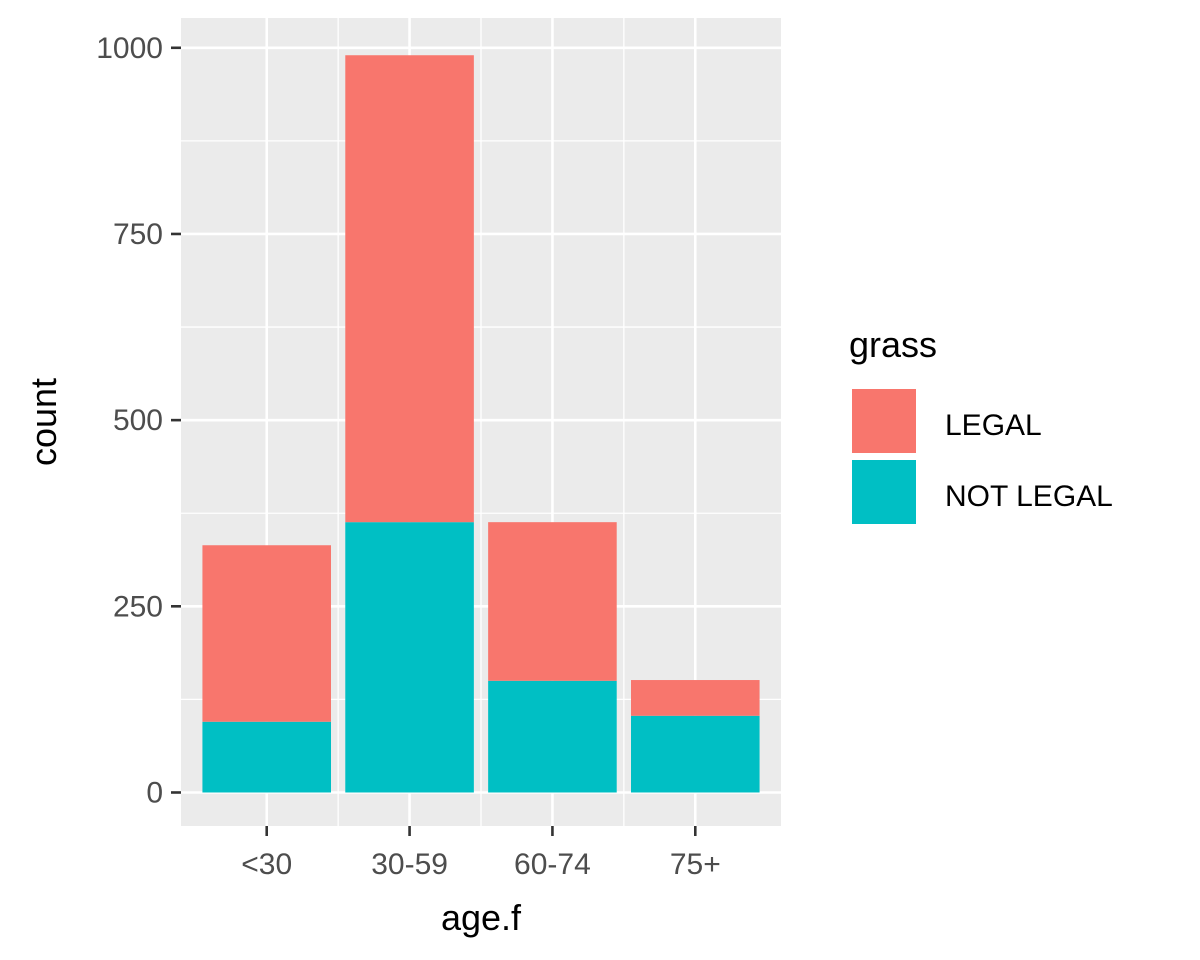 The image size is (1200, 960). Describe the element at coordinates (884, 492) in the screenshot. I see `legend-key-not-legal` at that location.